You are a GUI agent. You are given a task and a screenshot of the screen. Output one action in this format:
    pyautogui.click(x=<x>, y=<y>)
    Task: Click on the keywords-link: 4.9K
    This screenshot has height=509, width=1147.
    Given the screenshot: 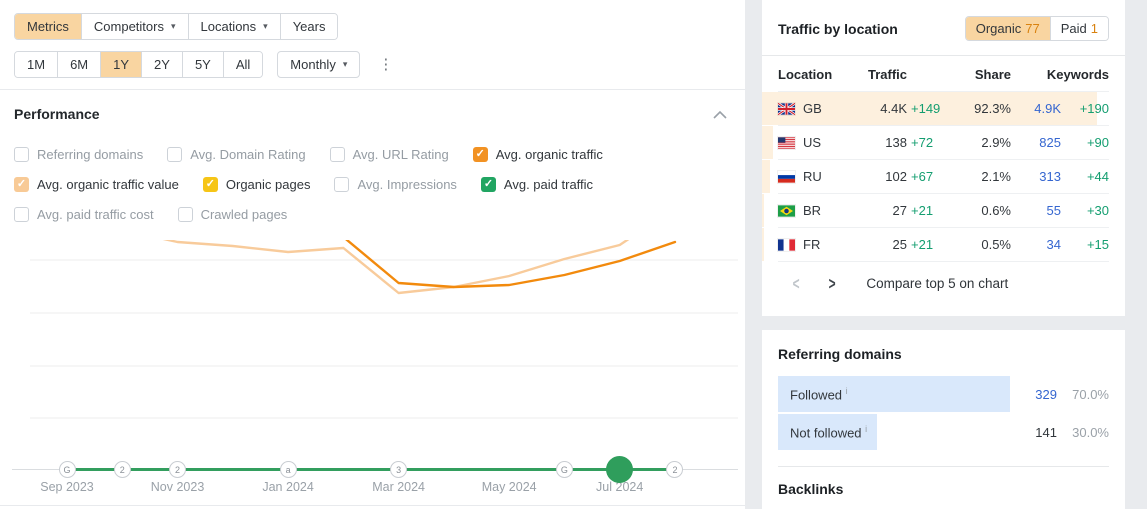 What is the action you would take?
    pyautogui.click(x=1047, y=108)
    